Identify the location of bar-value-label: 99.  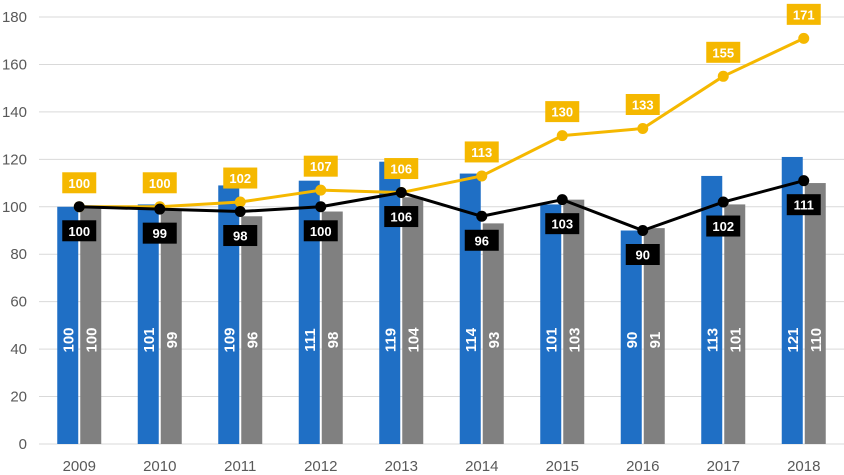
(172, 340).